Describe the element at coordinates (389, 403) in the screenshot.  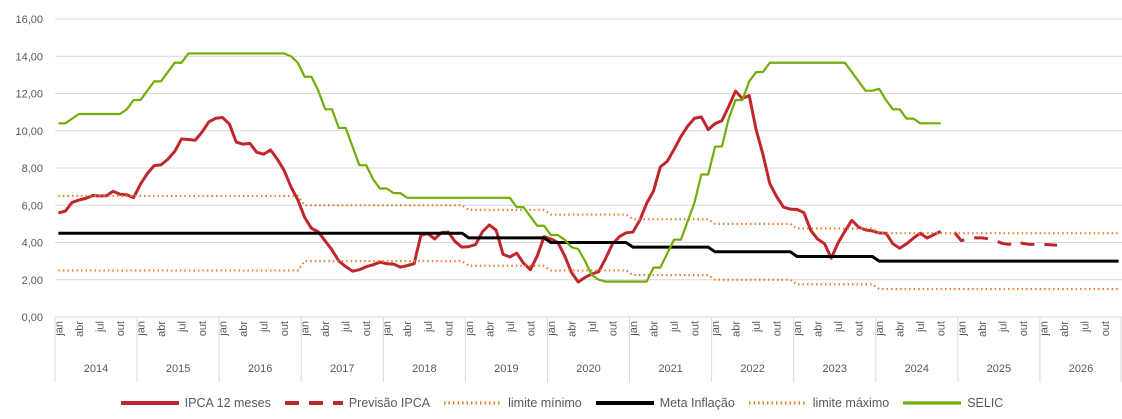
I see `legend-label: Previsão IPCA` at that location.